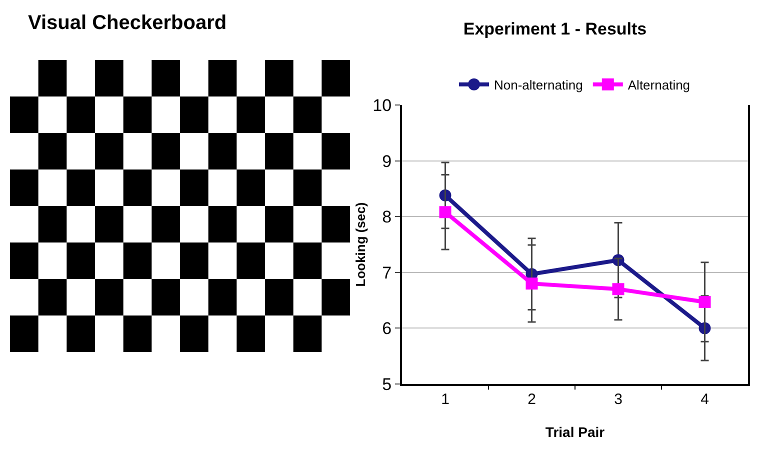 This screenshot has height=454, width=760. Describe the element at coordinates (659, 84) in the screenshot. I see `legend-label: Alternating` at that location.